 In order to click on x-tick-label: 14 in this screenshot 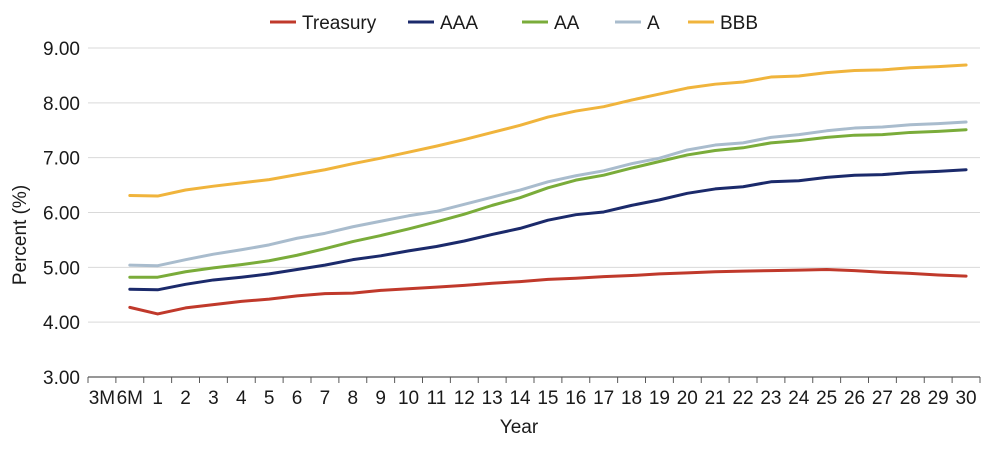, I will do `click(520, 398)`.